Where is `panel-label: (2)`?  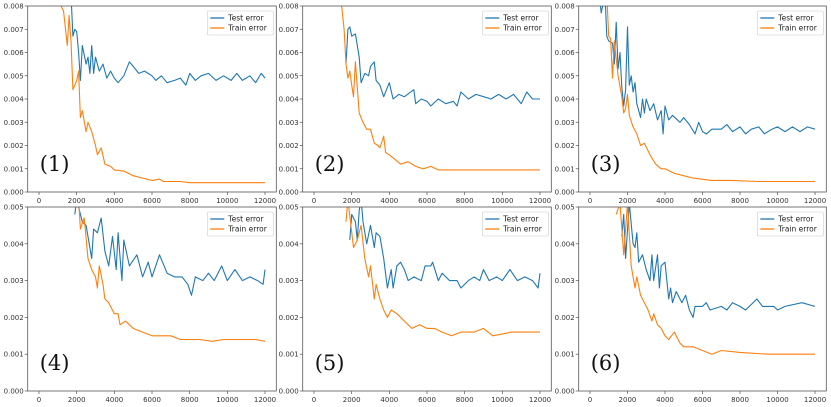
panel-label: (2) is located at coordinates (330, 164).